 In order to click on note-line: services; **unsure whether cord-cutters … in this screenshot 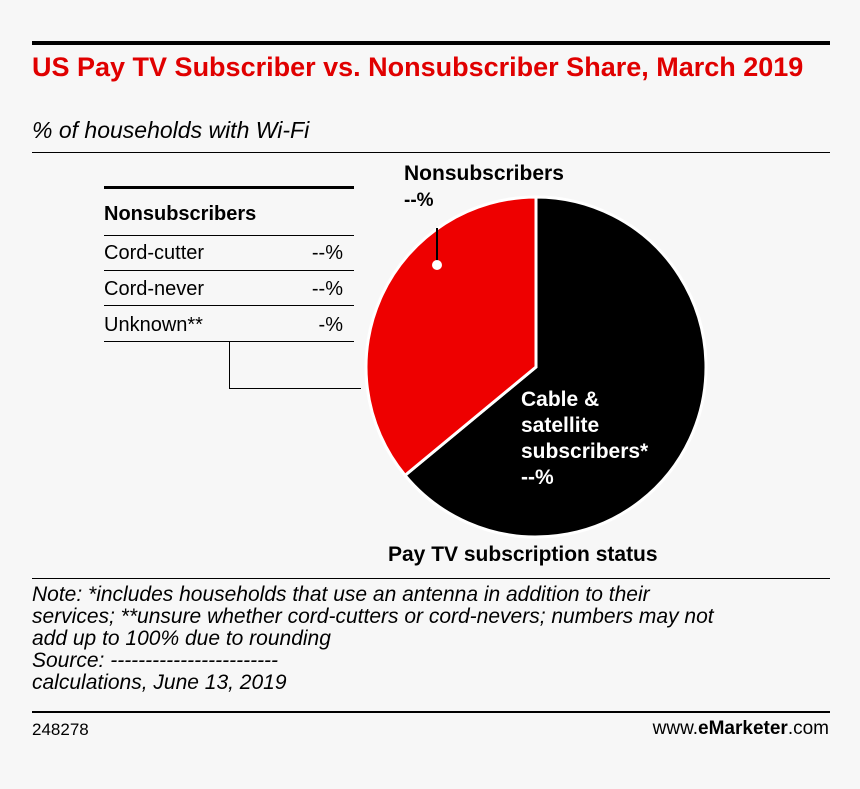, I will do `click(373, 616)`.